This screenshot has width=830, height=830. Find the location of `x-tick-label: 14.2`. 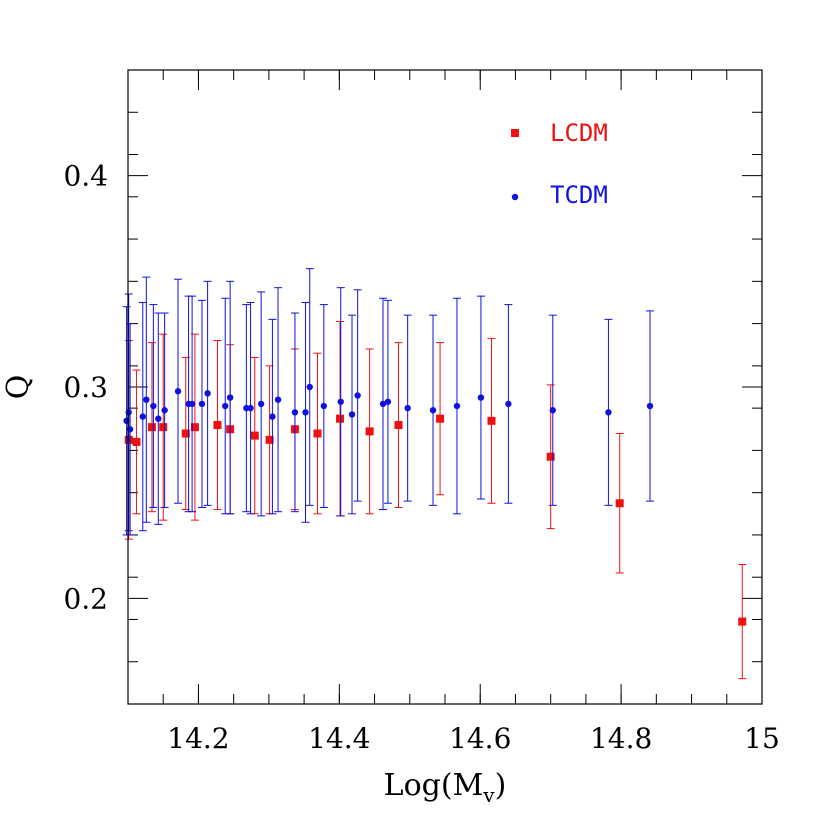

x-tick-label: 14.2 is located at coordinates (198, 738).